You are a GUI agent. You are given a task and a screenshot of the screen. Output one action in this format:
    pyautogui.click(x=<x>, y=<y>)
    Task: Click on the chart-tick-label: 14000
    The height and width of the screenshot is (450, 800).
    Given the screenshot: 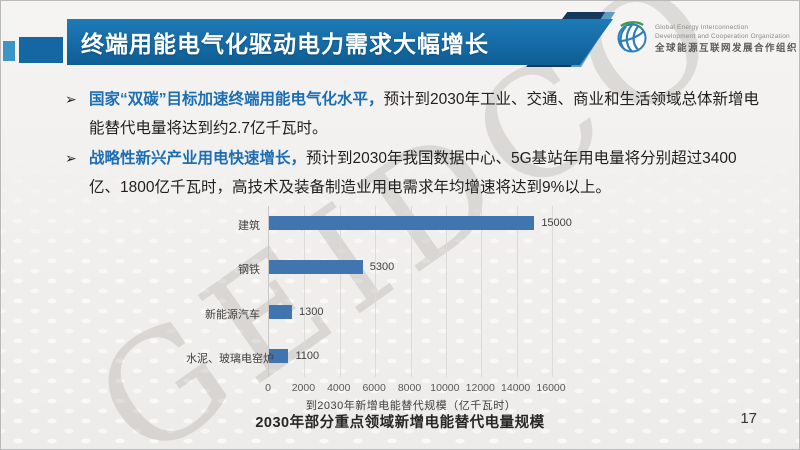 What is the action you would take?
    pyautogui.click(x=516, y=388)
    